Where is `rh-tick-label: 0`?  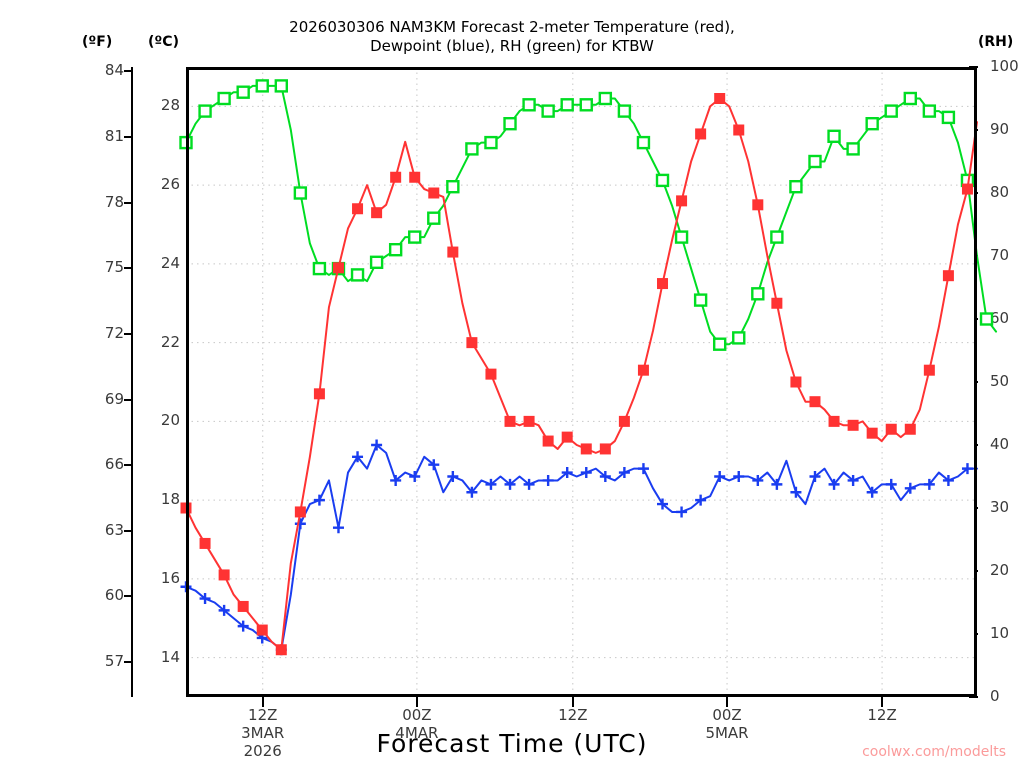
rh-tick-label: 0 is located at coordinates (995, 696).